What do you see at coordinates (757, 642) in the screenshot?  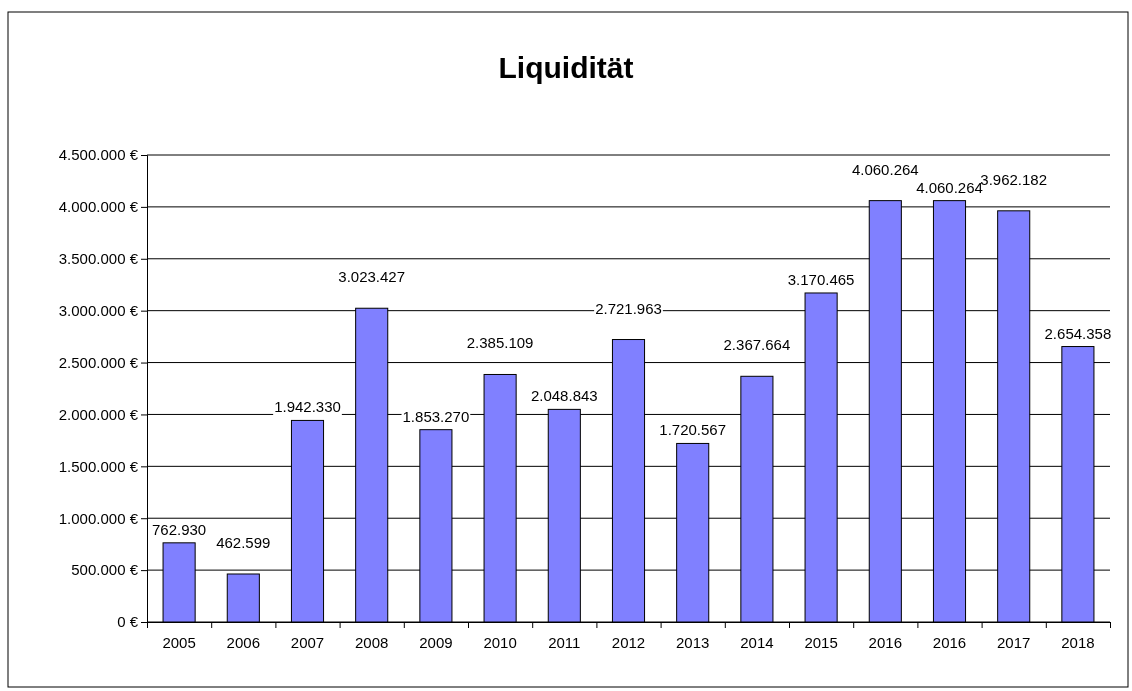 I see `x-tick-label: 2014` at bounding box center [757, 642].